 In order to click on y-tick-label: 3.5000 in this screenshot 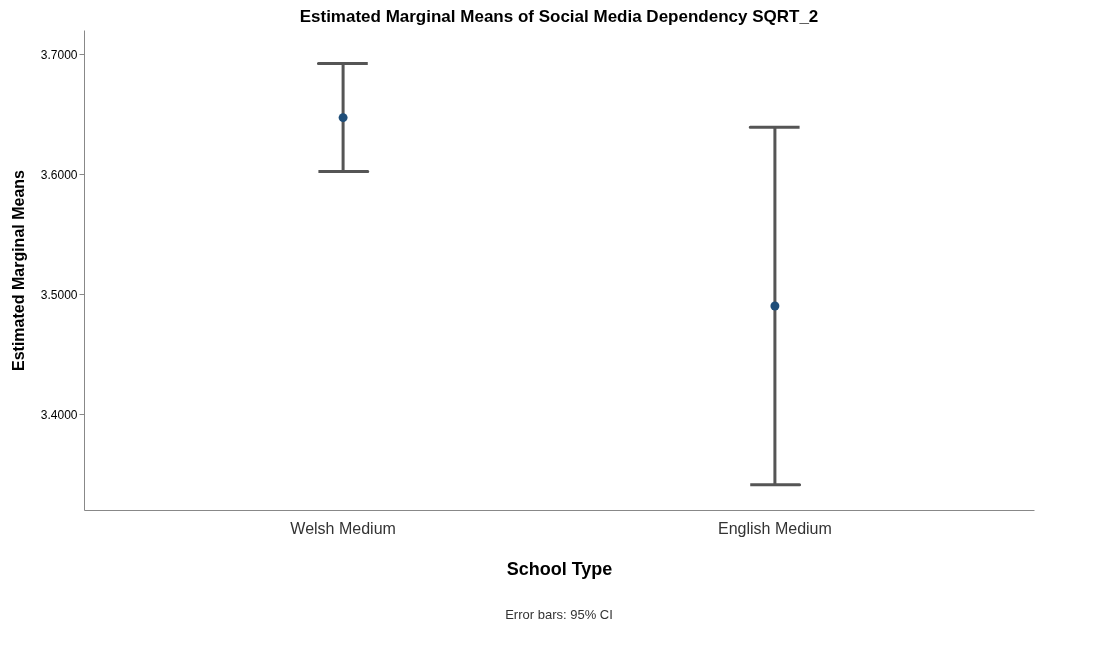, I will do `click(59, 294)`.